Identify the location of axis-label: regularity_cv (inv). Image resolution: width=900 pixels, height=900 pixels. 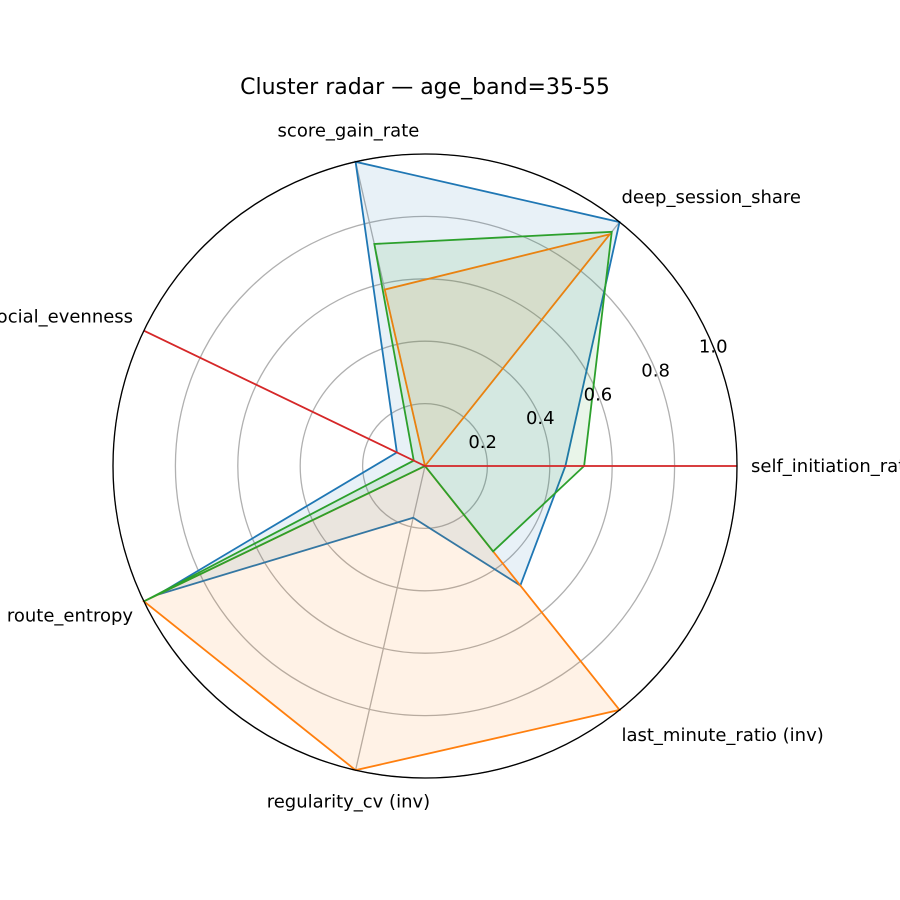
(348, 801).